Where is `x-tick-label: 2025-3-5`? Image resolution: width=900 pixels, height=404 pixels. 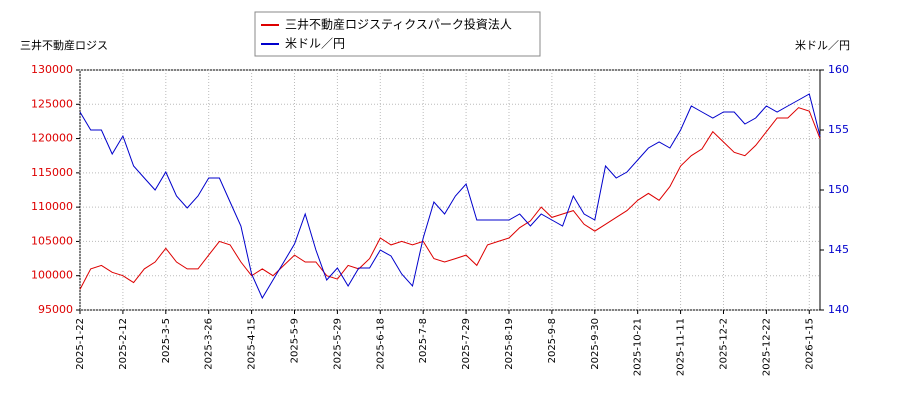 x-tick-label: 2025-3-5 is located at coordinates (166, 340).